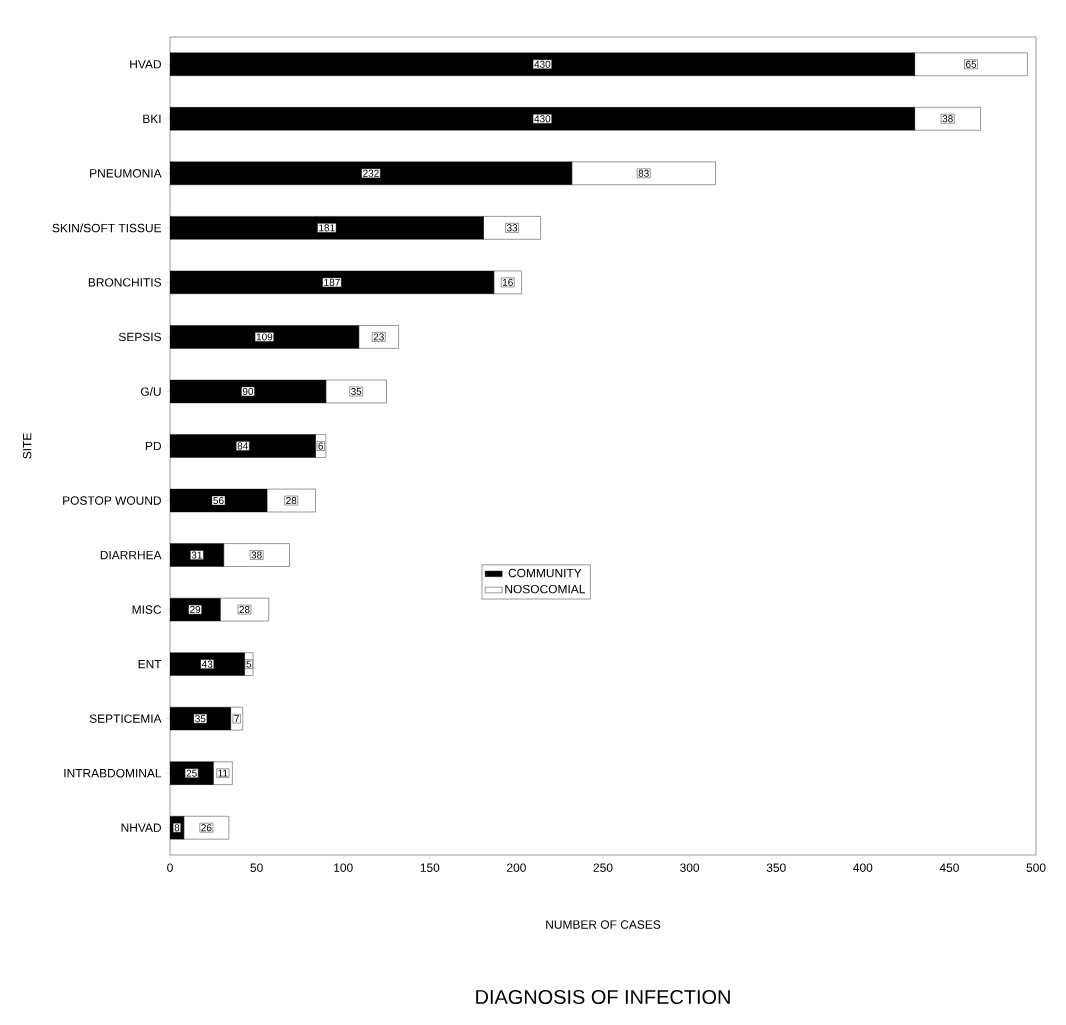 The image size is (1066, 1025). What do you see at coordinates (125, 718) in the screenshot?
I see `y-tick-label: SEPTICEMIA` at bounding box center [125, 718].